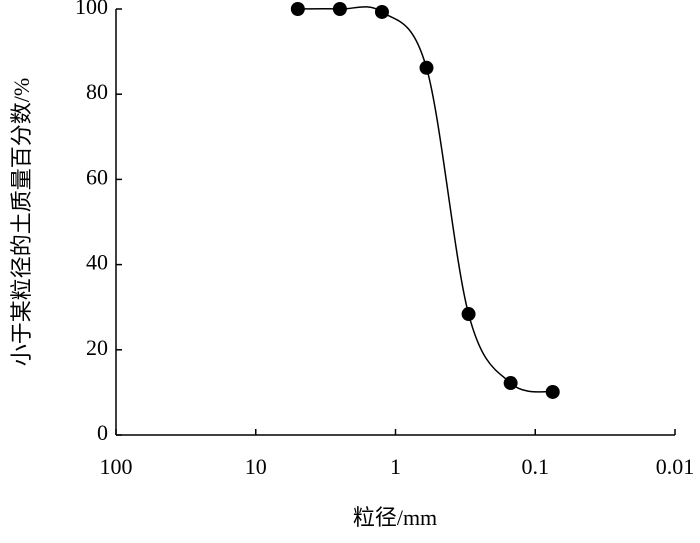  Describe the element at coordinates (395, 517) in the screenshot. I see `x-axis-label: 粒径/mm` at that location.